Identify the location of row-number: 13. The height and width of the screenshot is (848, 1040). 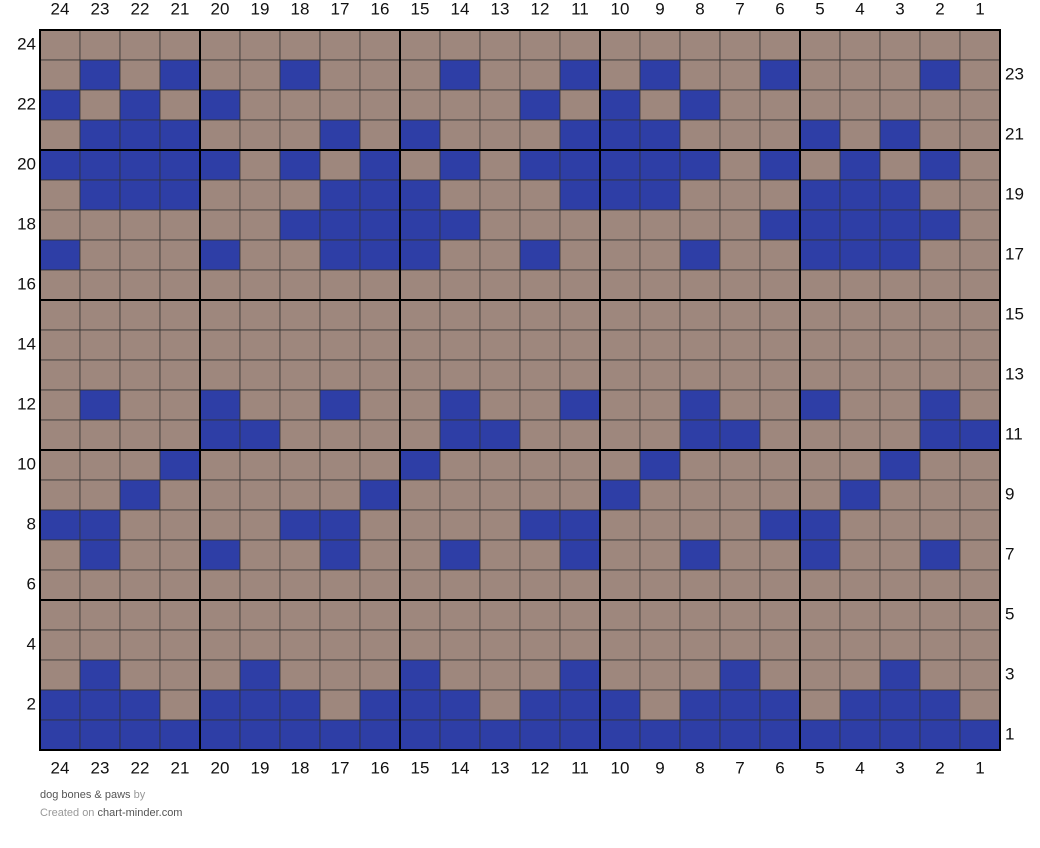
(1014, 373).